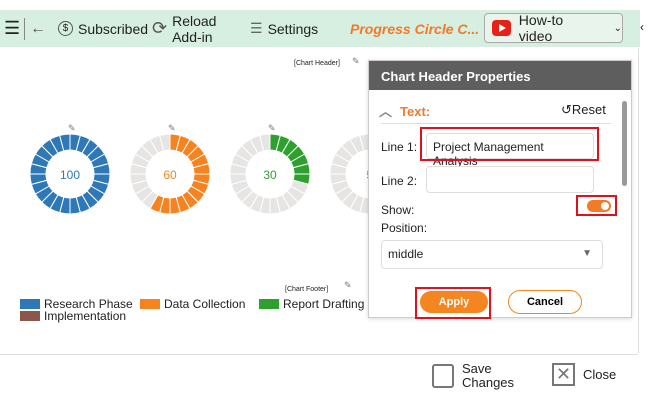 The width and height of the screenshot is (650, 406). Describe the element at coordinates (348, 285) in the screenshot. I see `edit-footer-pencil-icon: ✎` at that location.